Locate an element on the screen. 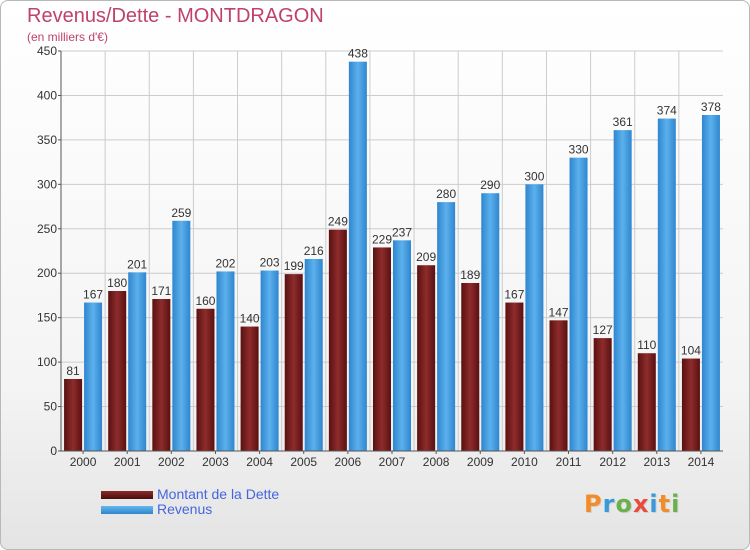  logo-letter: x is located at coordinates (641, 504).